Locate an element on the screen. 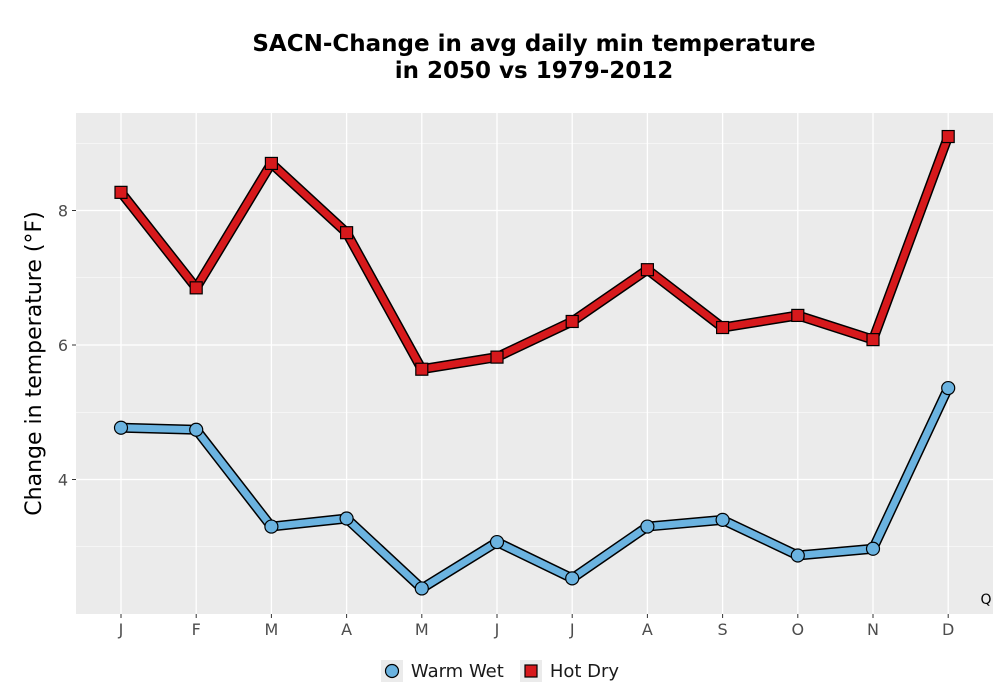  legend-key-square is located at coordinates (530, 671).